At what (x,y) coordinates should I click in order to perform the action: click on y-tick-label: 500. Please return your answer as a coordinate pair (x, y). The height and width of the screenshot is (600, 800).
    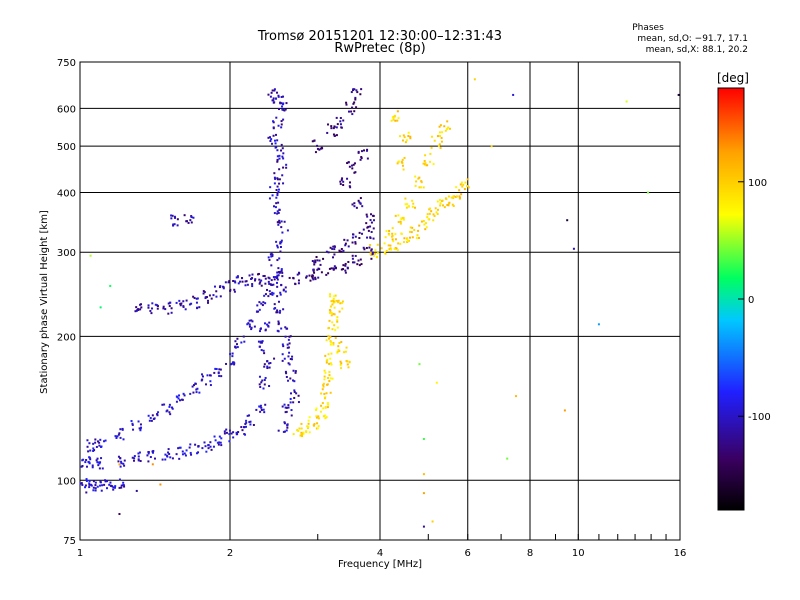
    Looking at the image, I should click on (66, 147).